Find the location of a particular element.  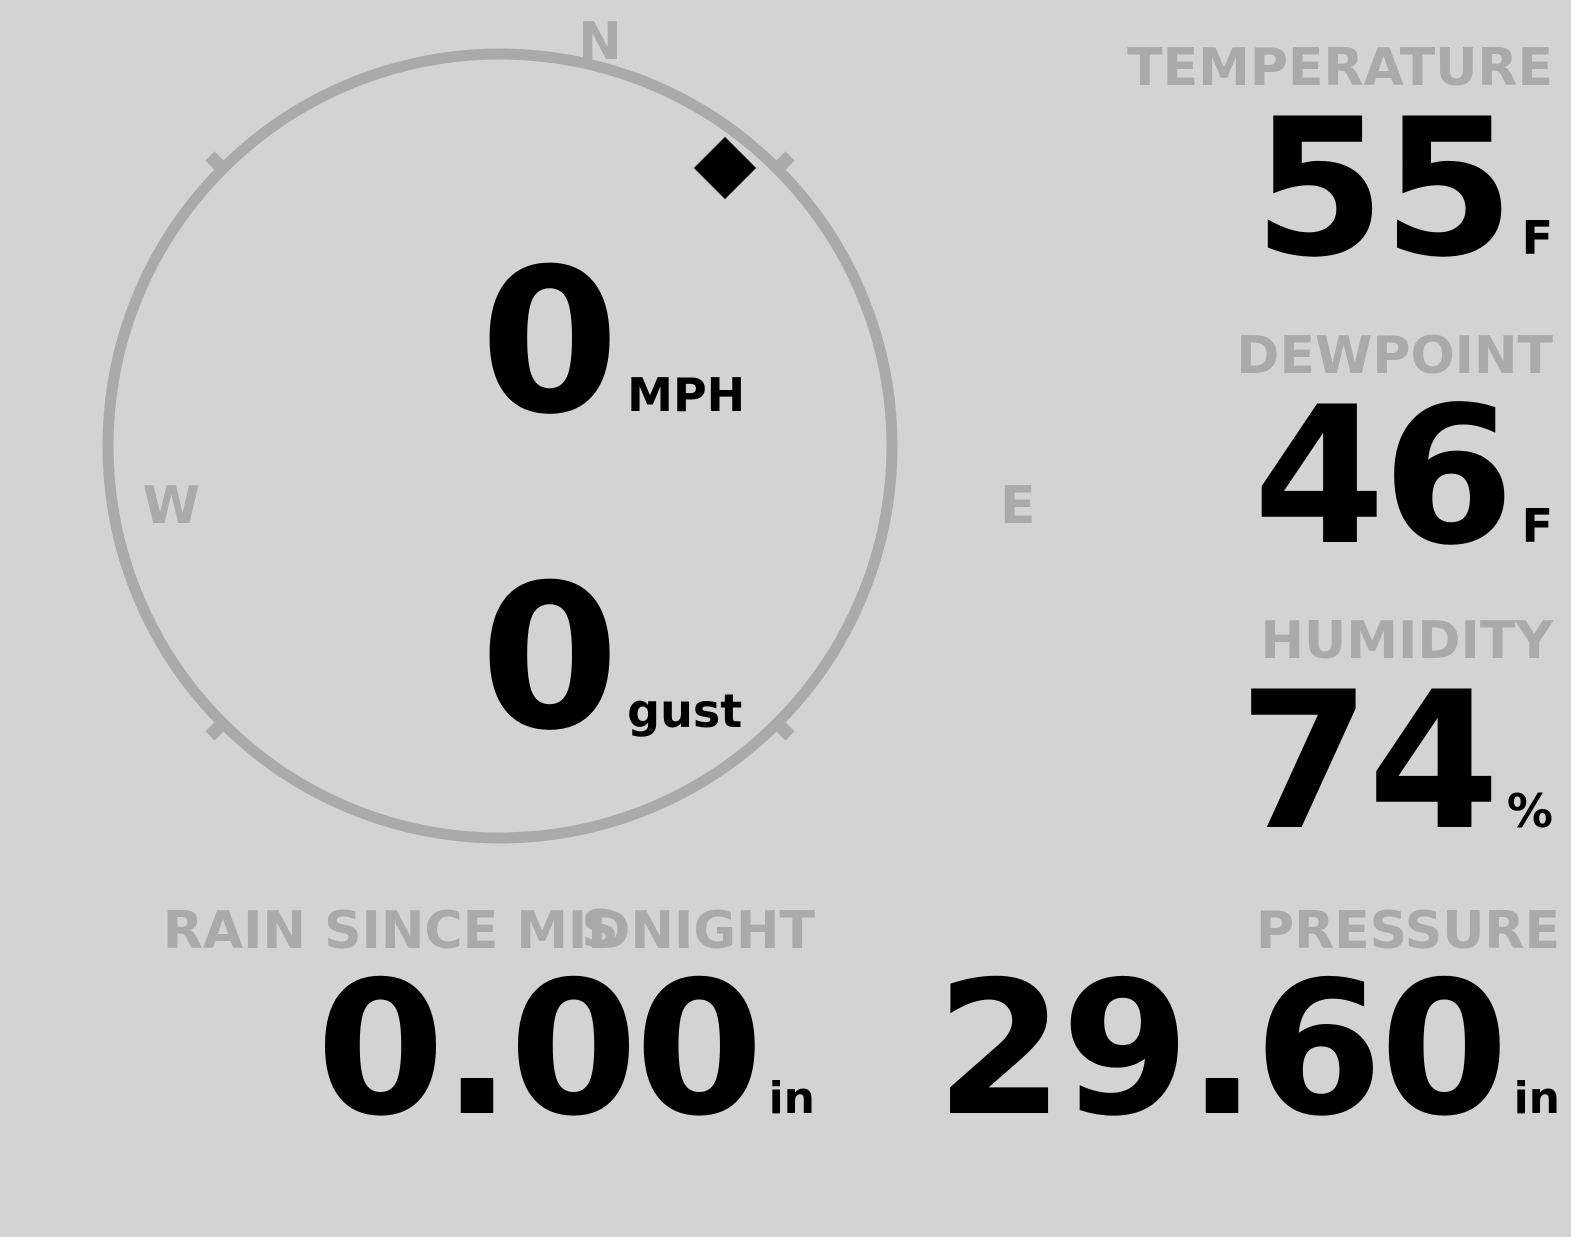

pressure-value-row: 29.60 in is located at coordinates (1210, 1049).